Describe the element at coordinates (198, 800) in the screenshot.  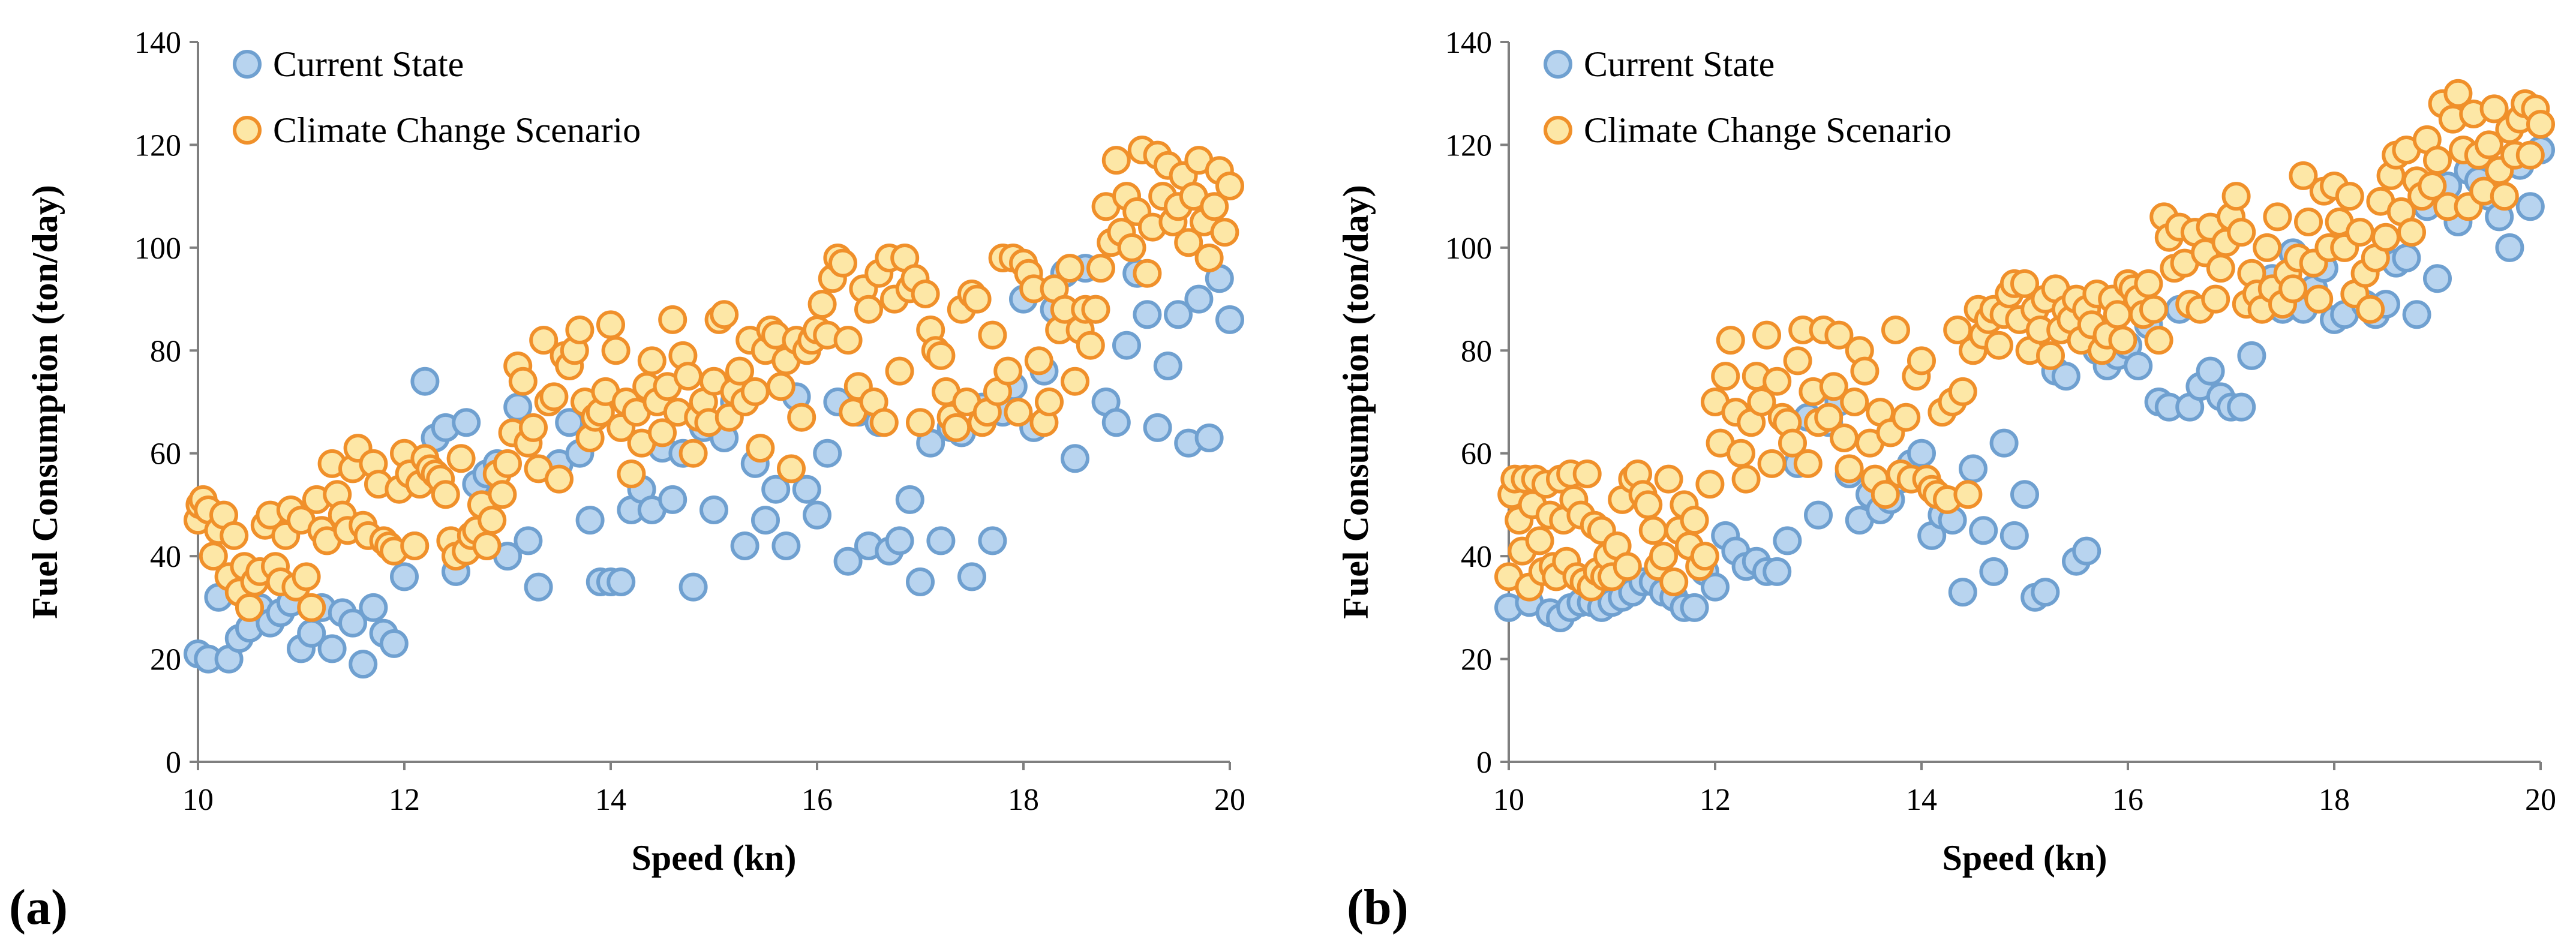
I see `panel-a-x-tick-label: 10` at that location.